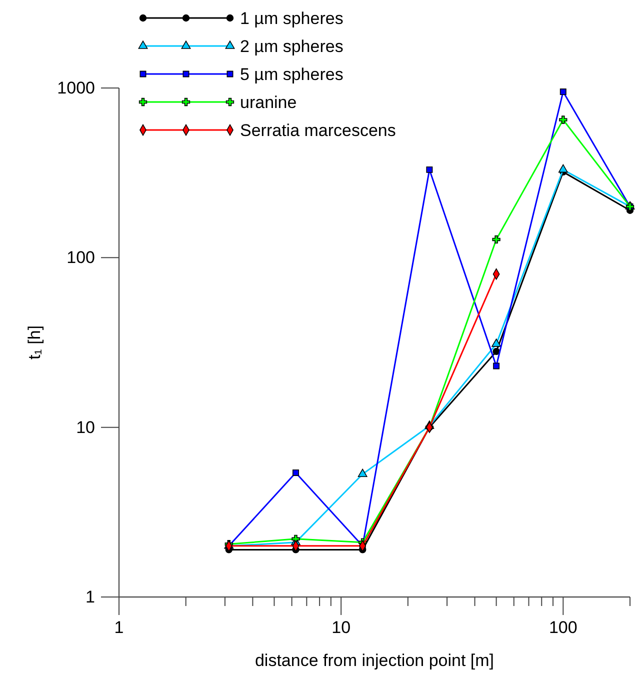 The width and height of the screenshot is (641, 673). Describe the element at coordinates (374, 660) in the screenshot. I see `x-axis-title: distance from injection point [m]` at that location.